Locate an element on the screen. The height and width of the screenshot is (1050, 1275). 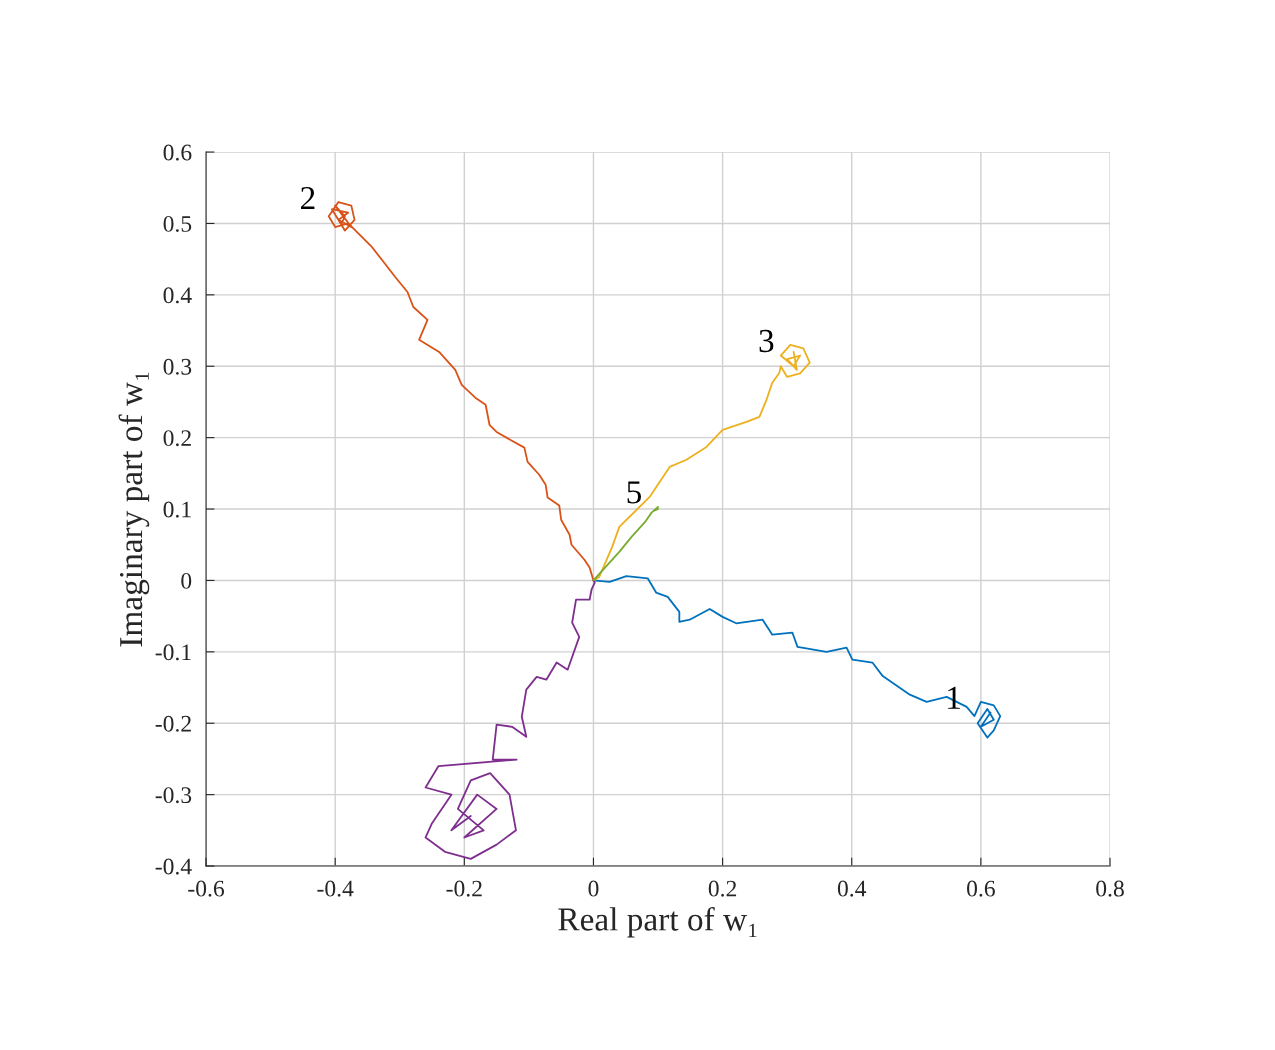
y-tick-label: 0.1 is located at coordinates (177, 509).